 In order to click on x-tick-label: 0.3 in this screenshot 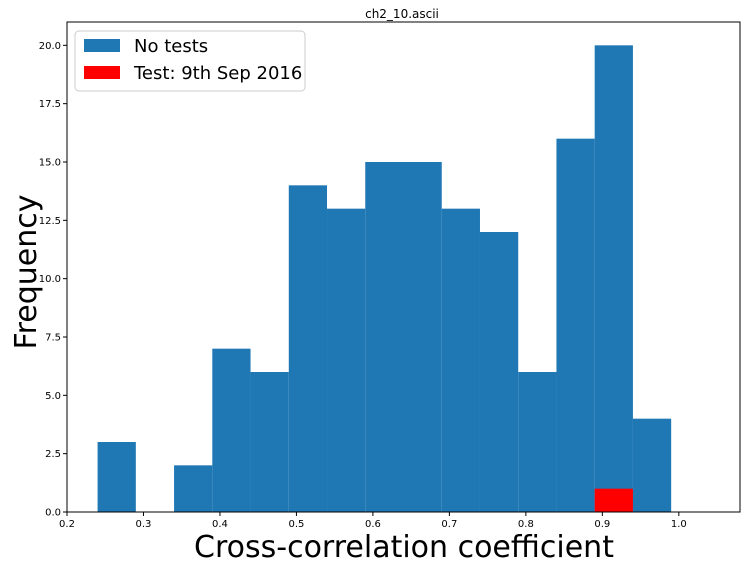, I will do `click(144, 524)`.